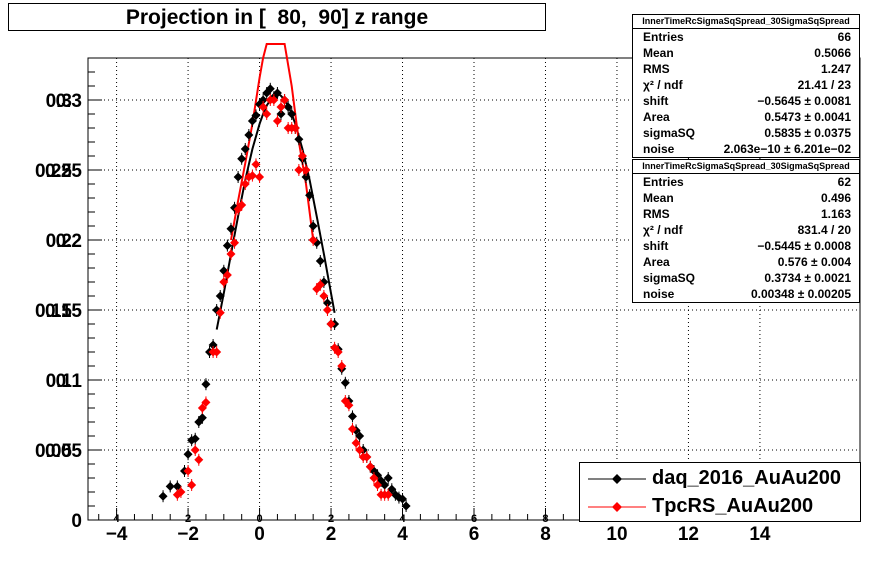 This screenshot has height=578, width=878. I want to click on stats-value: 62, so click(844, 182).